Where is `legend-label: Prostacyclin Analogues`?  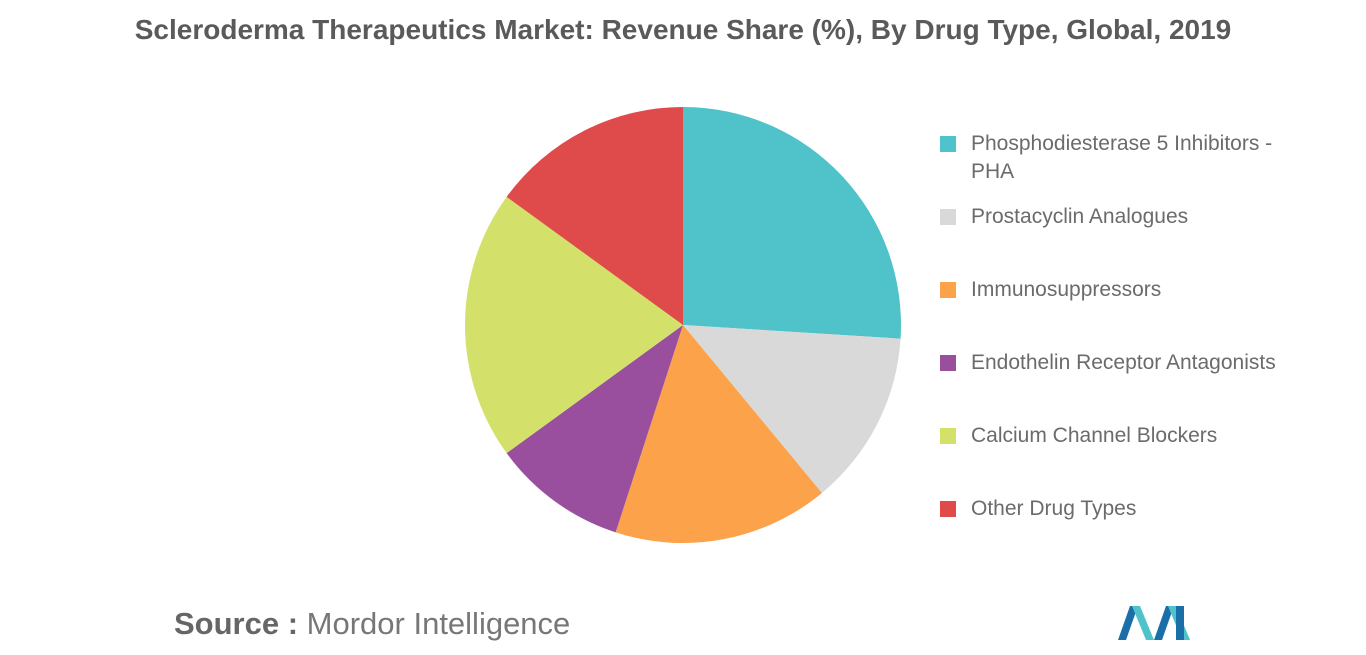 legend-label: Prostacyclin Analogues is located at coordinates (1080, 216).